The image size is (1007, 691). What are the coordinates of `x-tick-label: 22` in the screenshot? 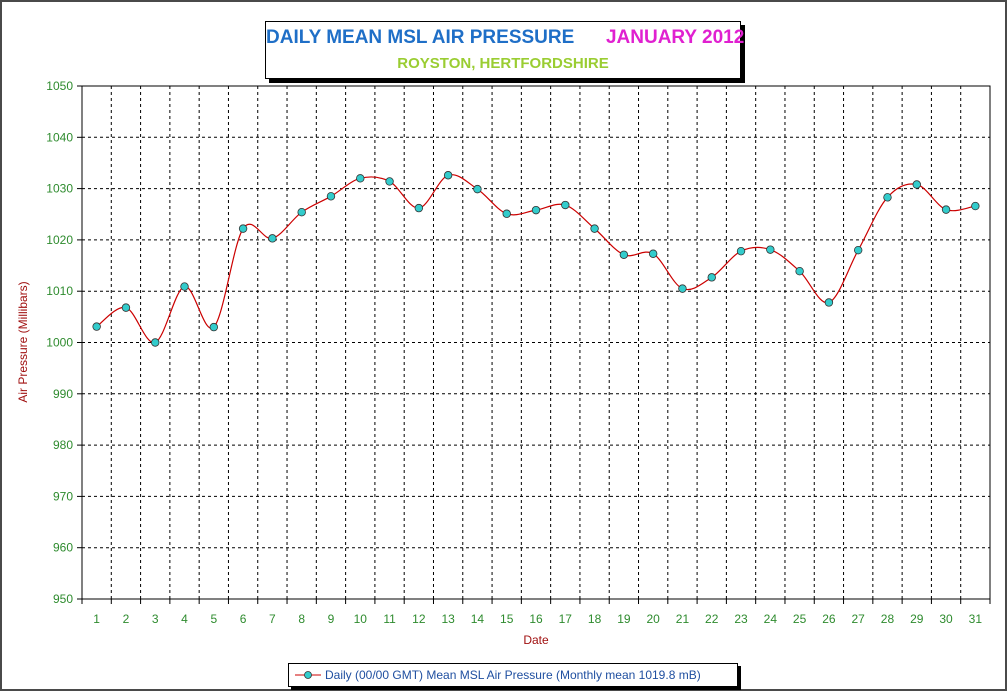 It's located at (712, 619).